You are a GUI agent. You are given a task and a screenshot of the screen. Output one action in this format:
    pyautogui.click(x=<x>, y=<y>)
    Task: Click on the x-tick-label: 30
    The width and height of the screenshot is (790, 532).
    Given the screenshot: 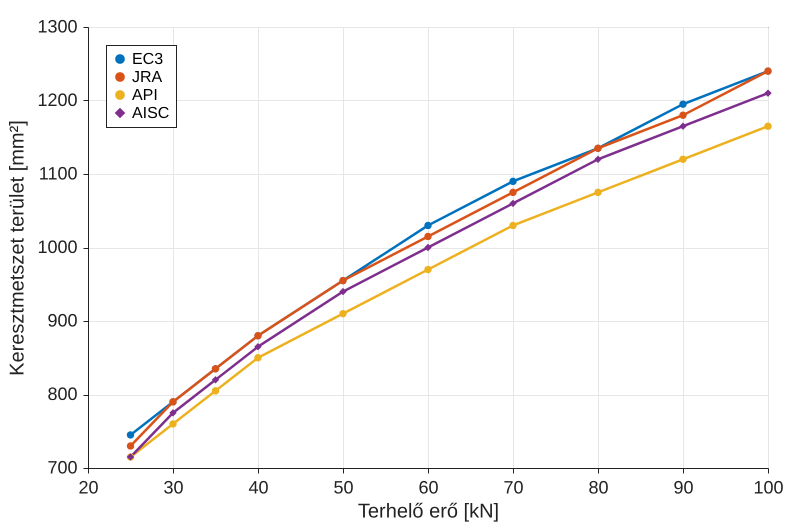 What is the action you would take?
    pyautogui.click(x=173, y=488)
    